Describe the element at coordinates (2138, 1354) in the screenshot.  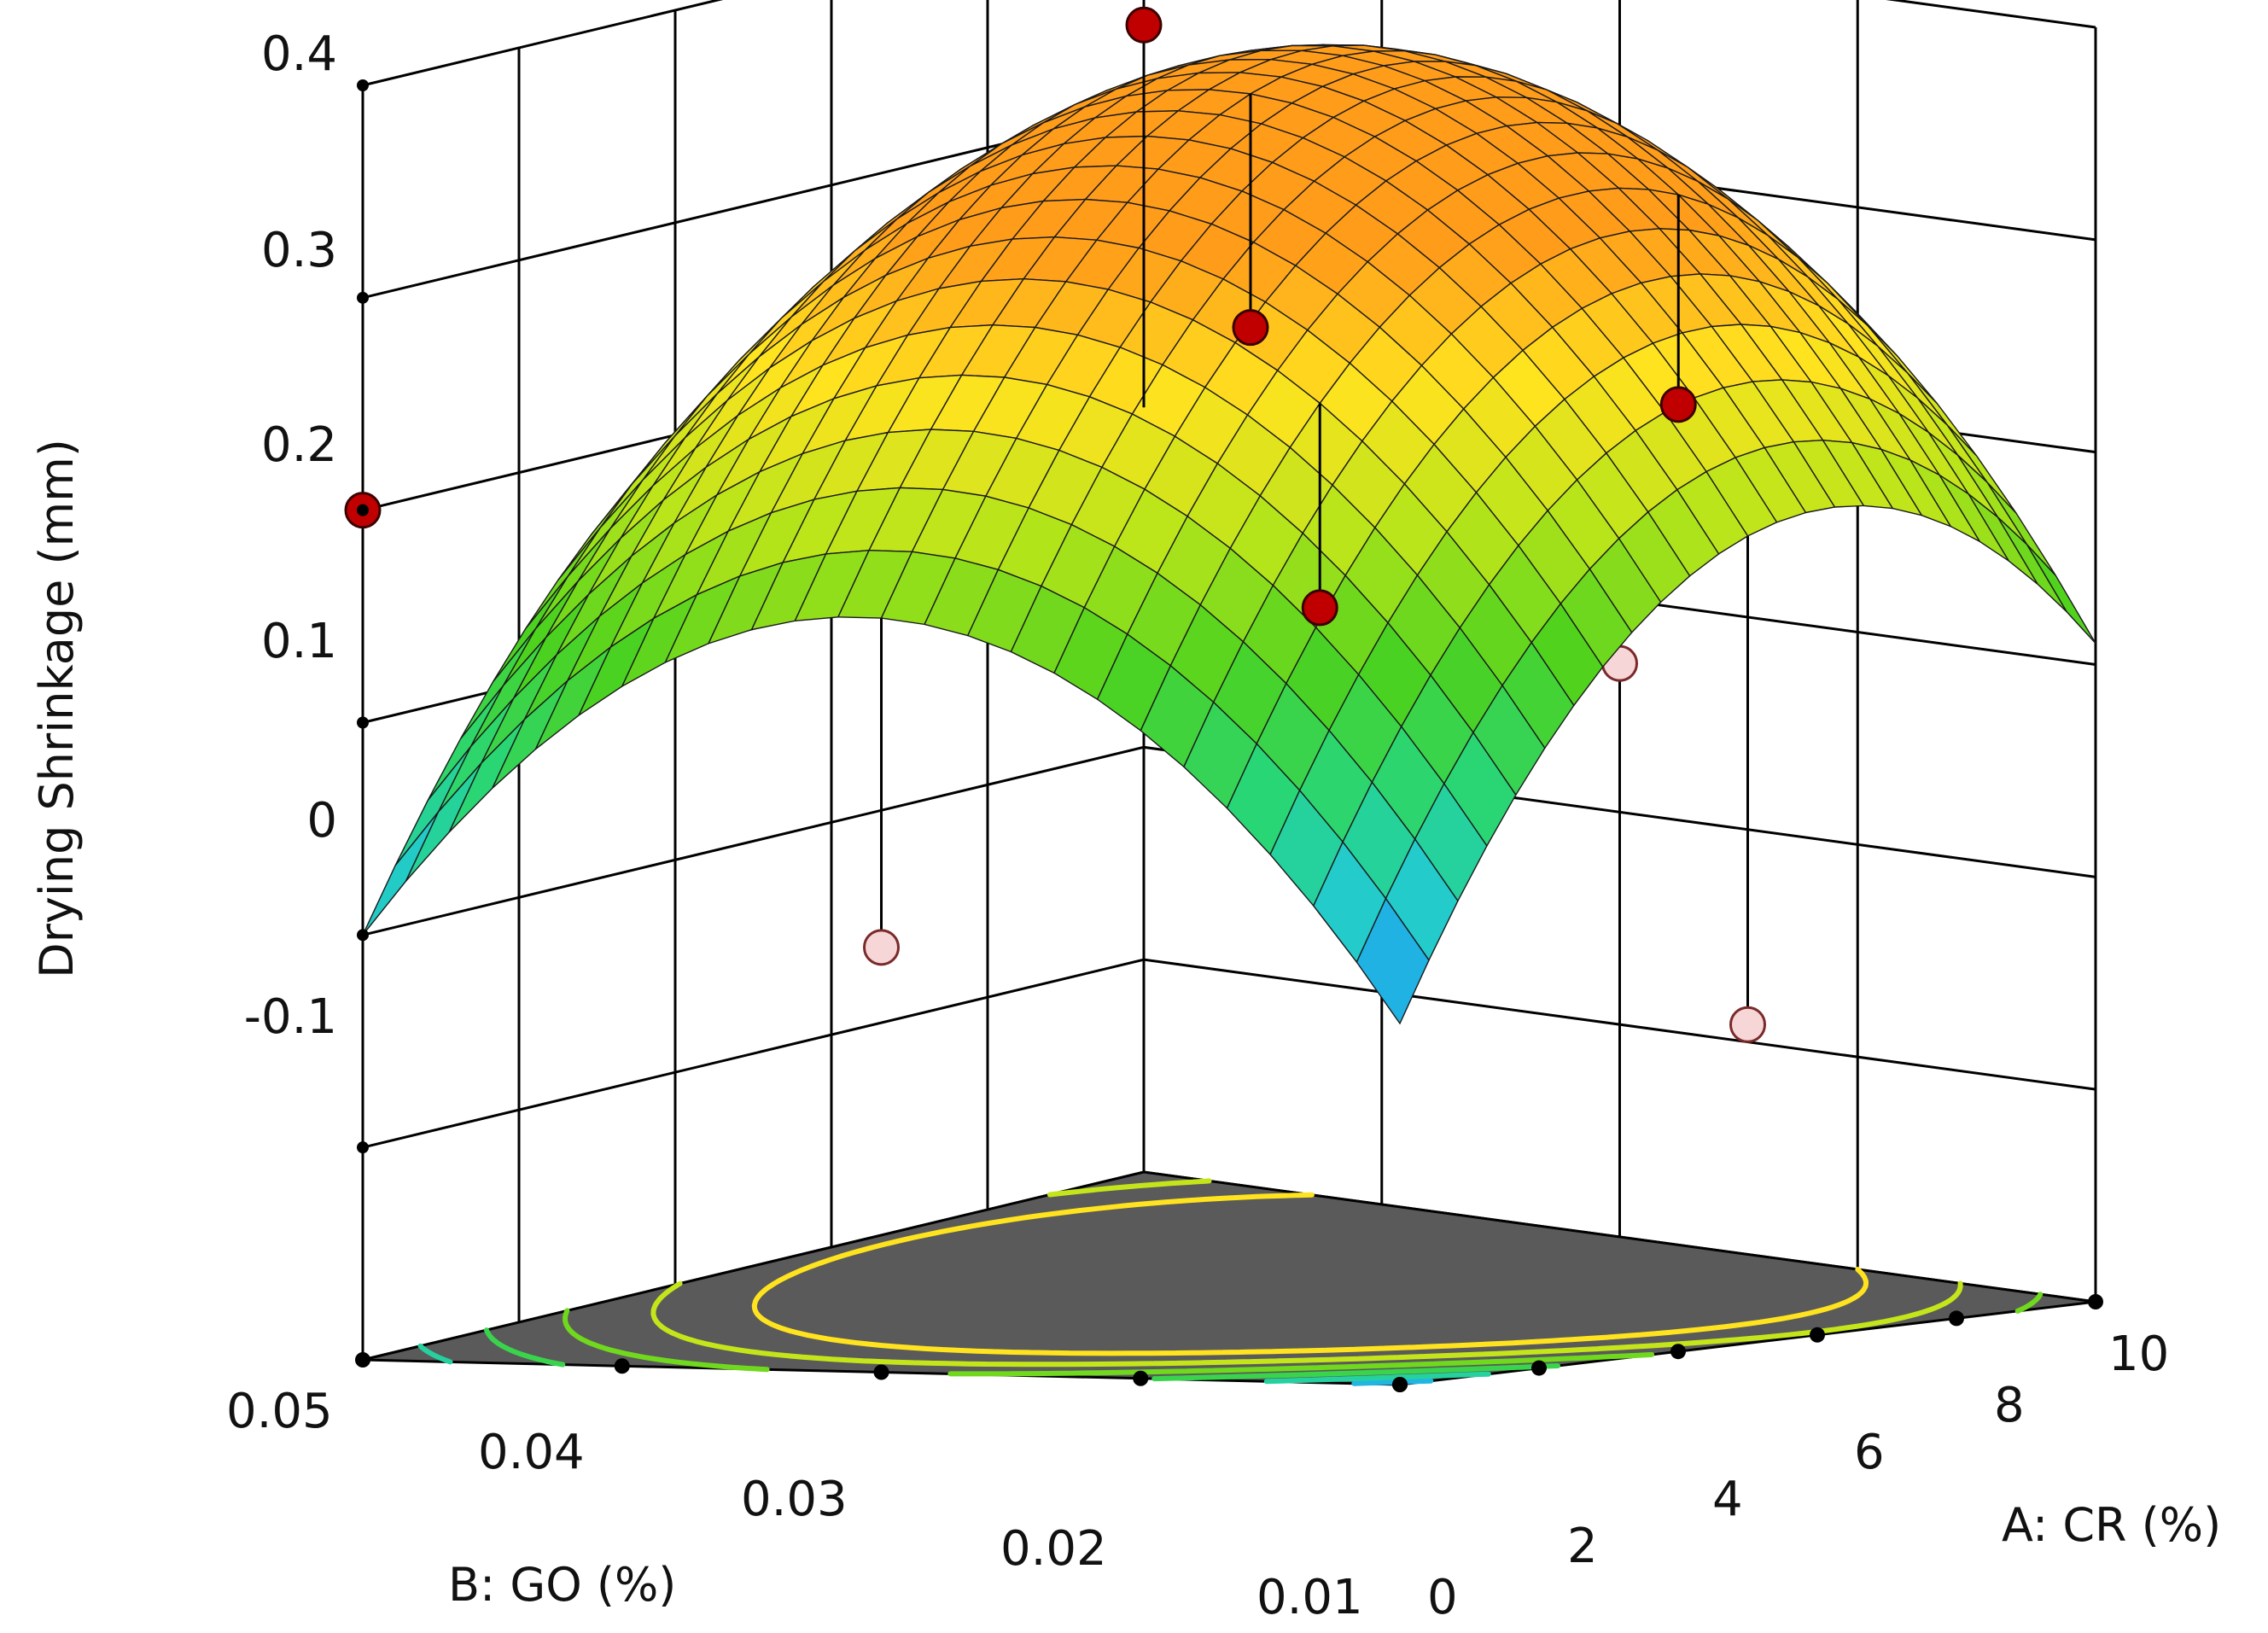
I see `x-tick-label: 10` at that location.